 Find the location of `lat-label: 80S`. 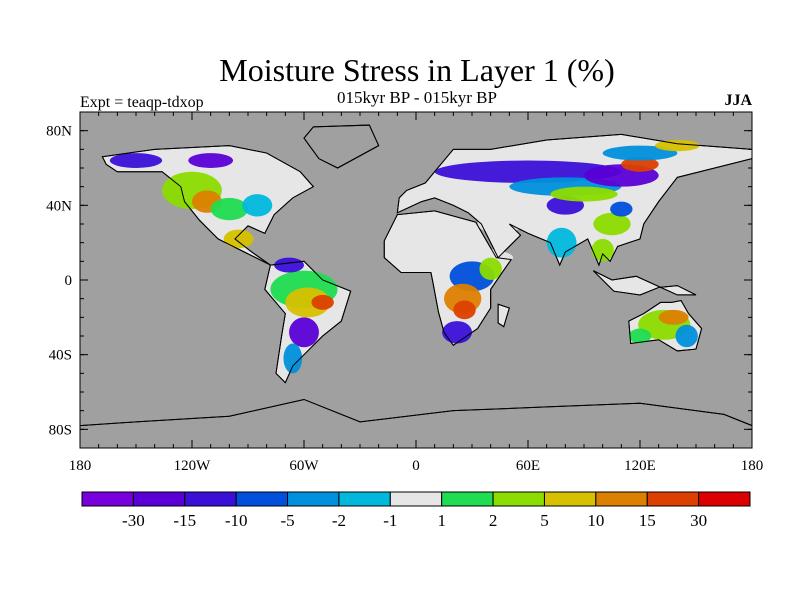

lat-label: 80S is located at coordinates (60, 430).